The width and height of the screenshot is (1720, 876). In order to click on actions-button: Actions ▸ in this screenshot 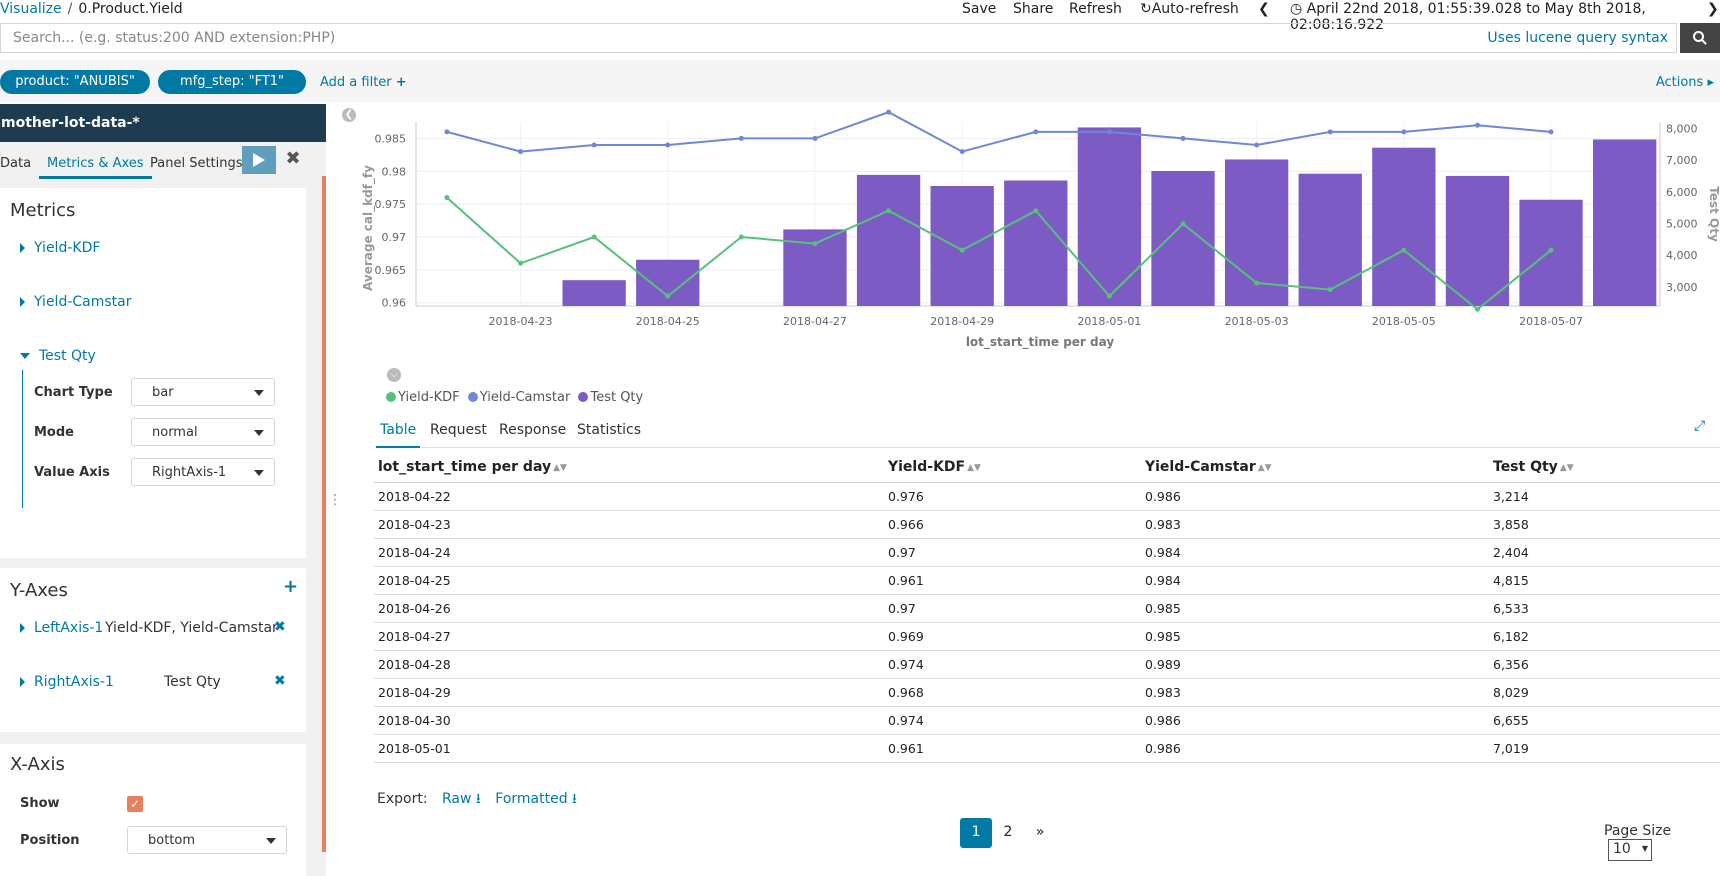, I will do `click(1685, 82)`.